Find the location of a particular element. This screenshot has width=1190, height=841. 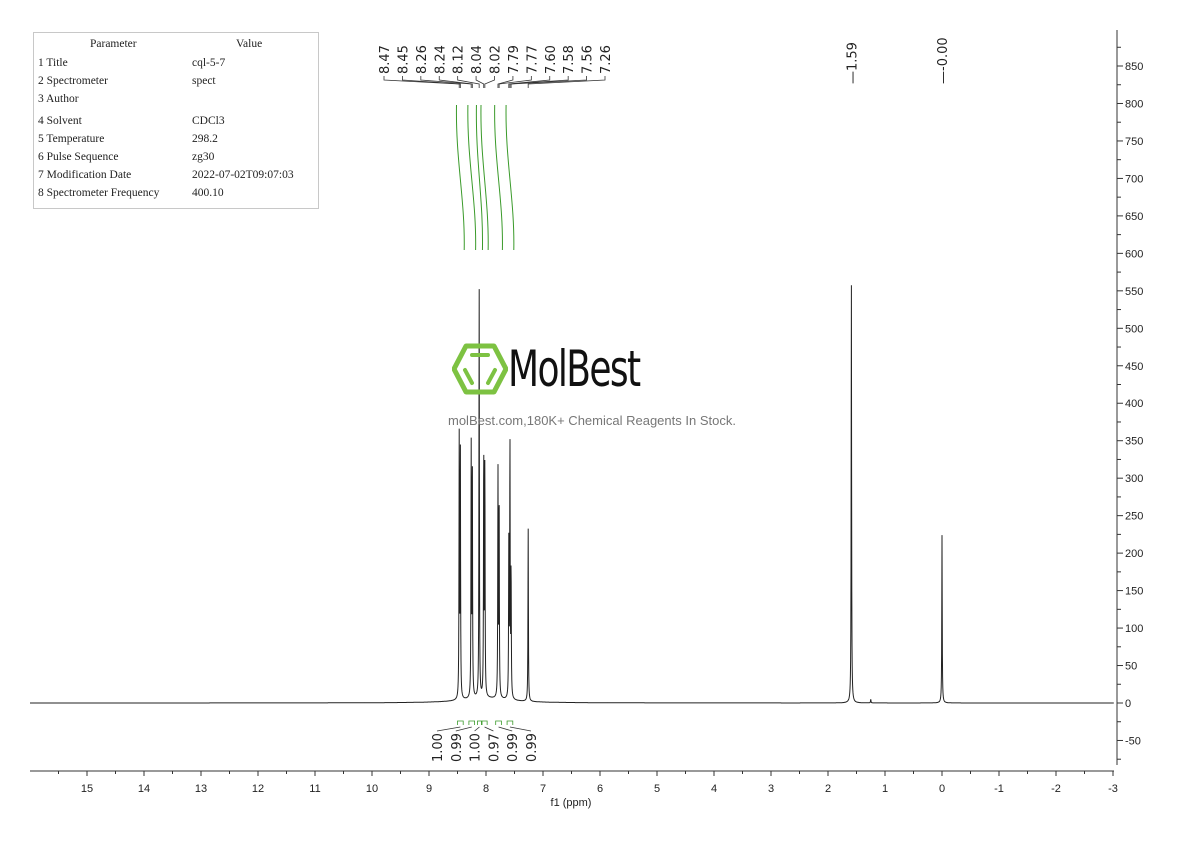

parameter-value: spect is located at coordinates (204, 81).